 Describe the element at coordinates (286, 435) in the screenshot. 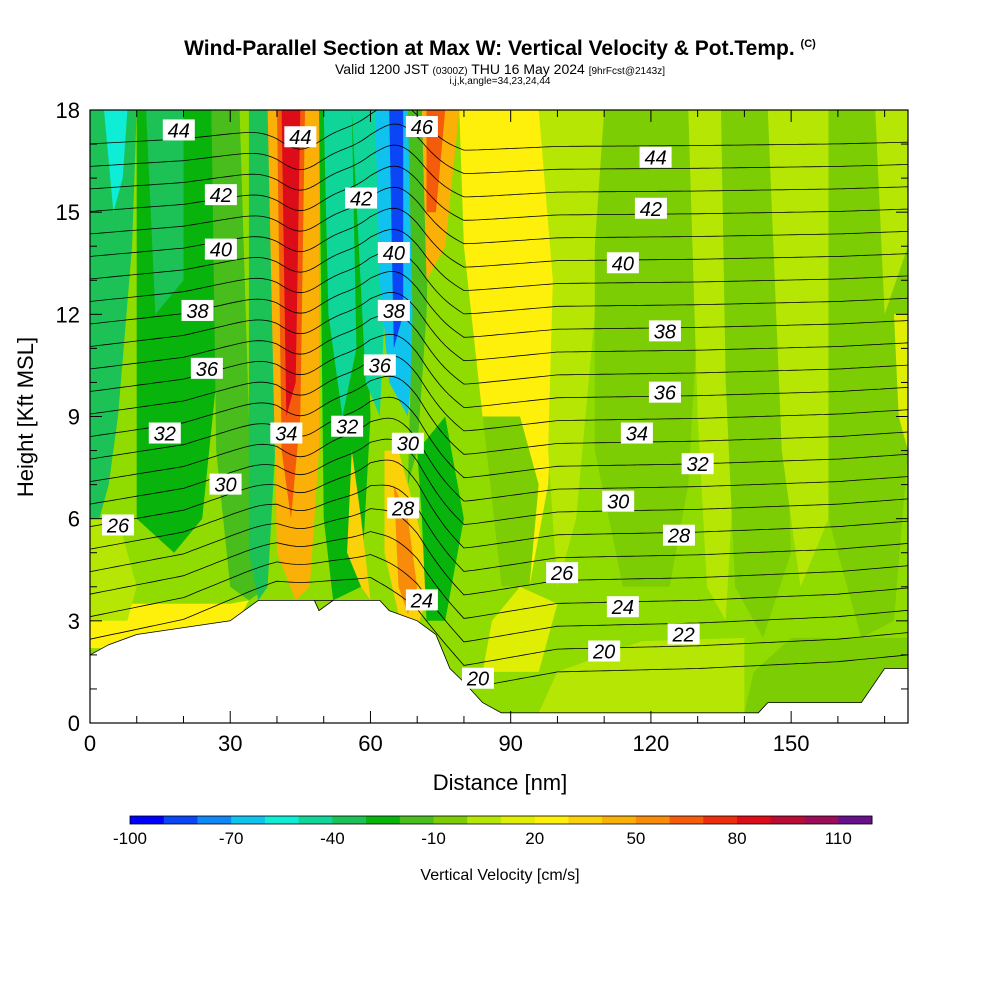

I see `contour-label-13: 34` at that location.